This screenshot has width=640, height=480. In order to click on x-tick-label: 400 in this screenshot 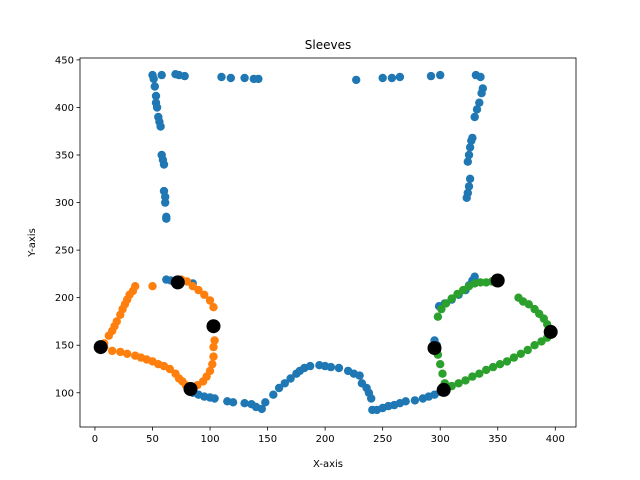, I will do `click(555, 439)`.